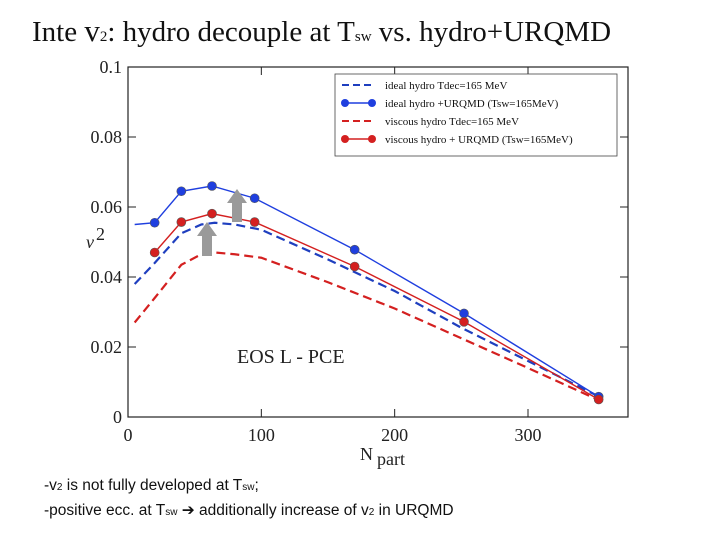 The height and width of the screenshot is (540, 720). What do you see at coordinates (128, 435) in the screenshot?
I see `x-tick-label-0: 0` at bounding box center [128, 435].